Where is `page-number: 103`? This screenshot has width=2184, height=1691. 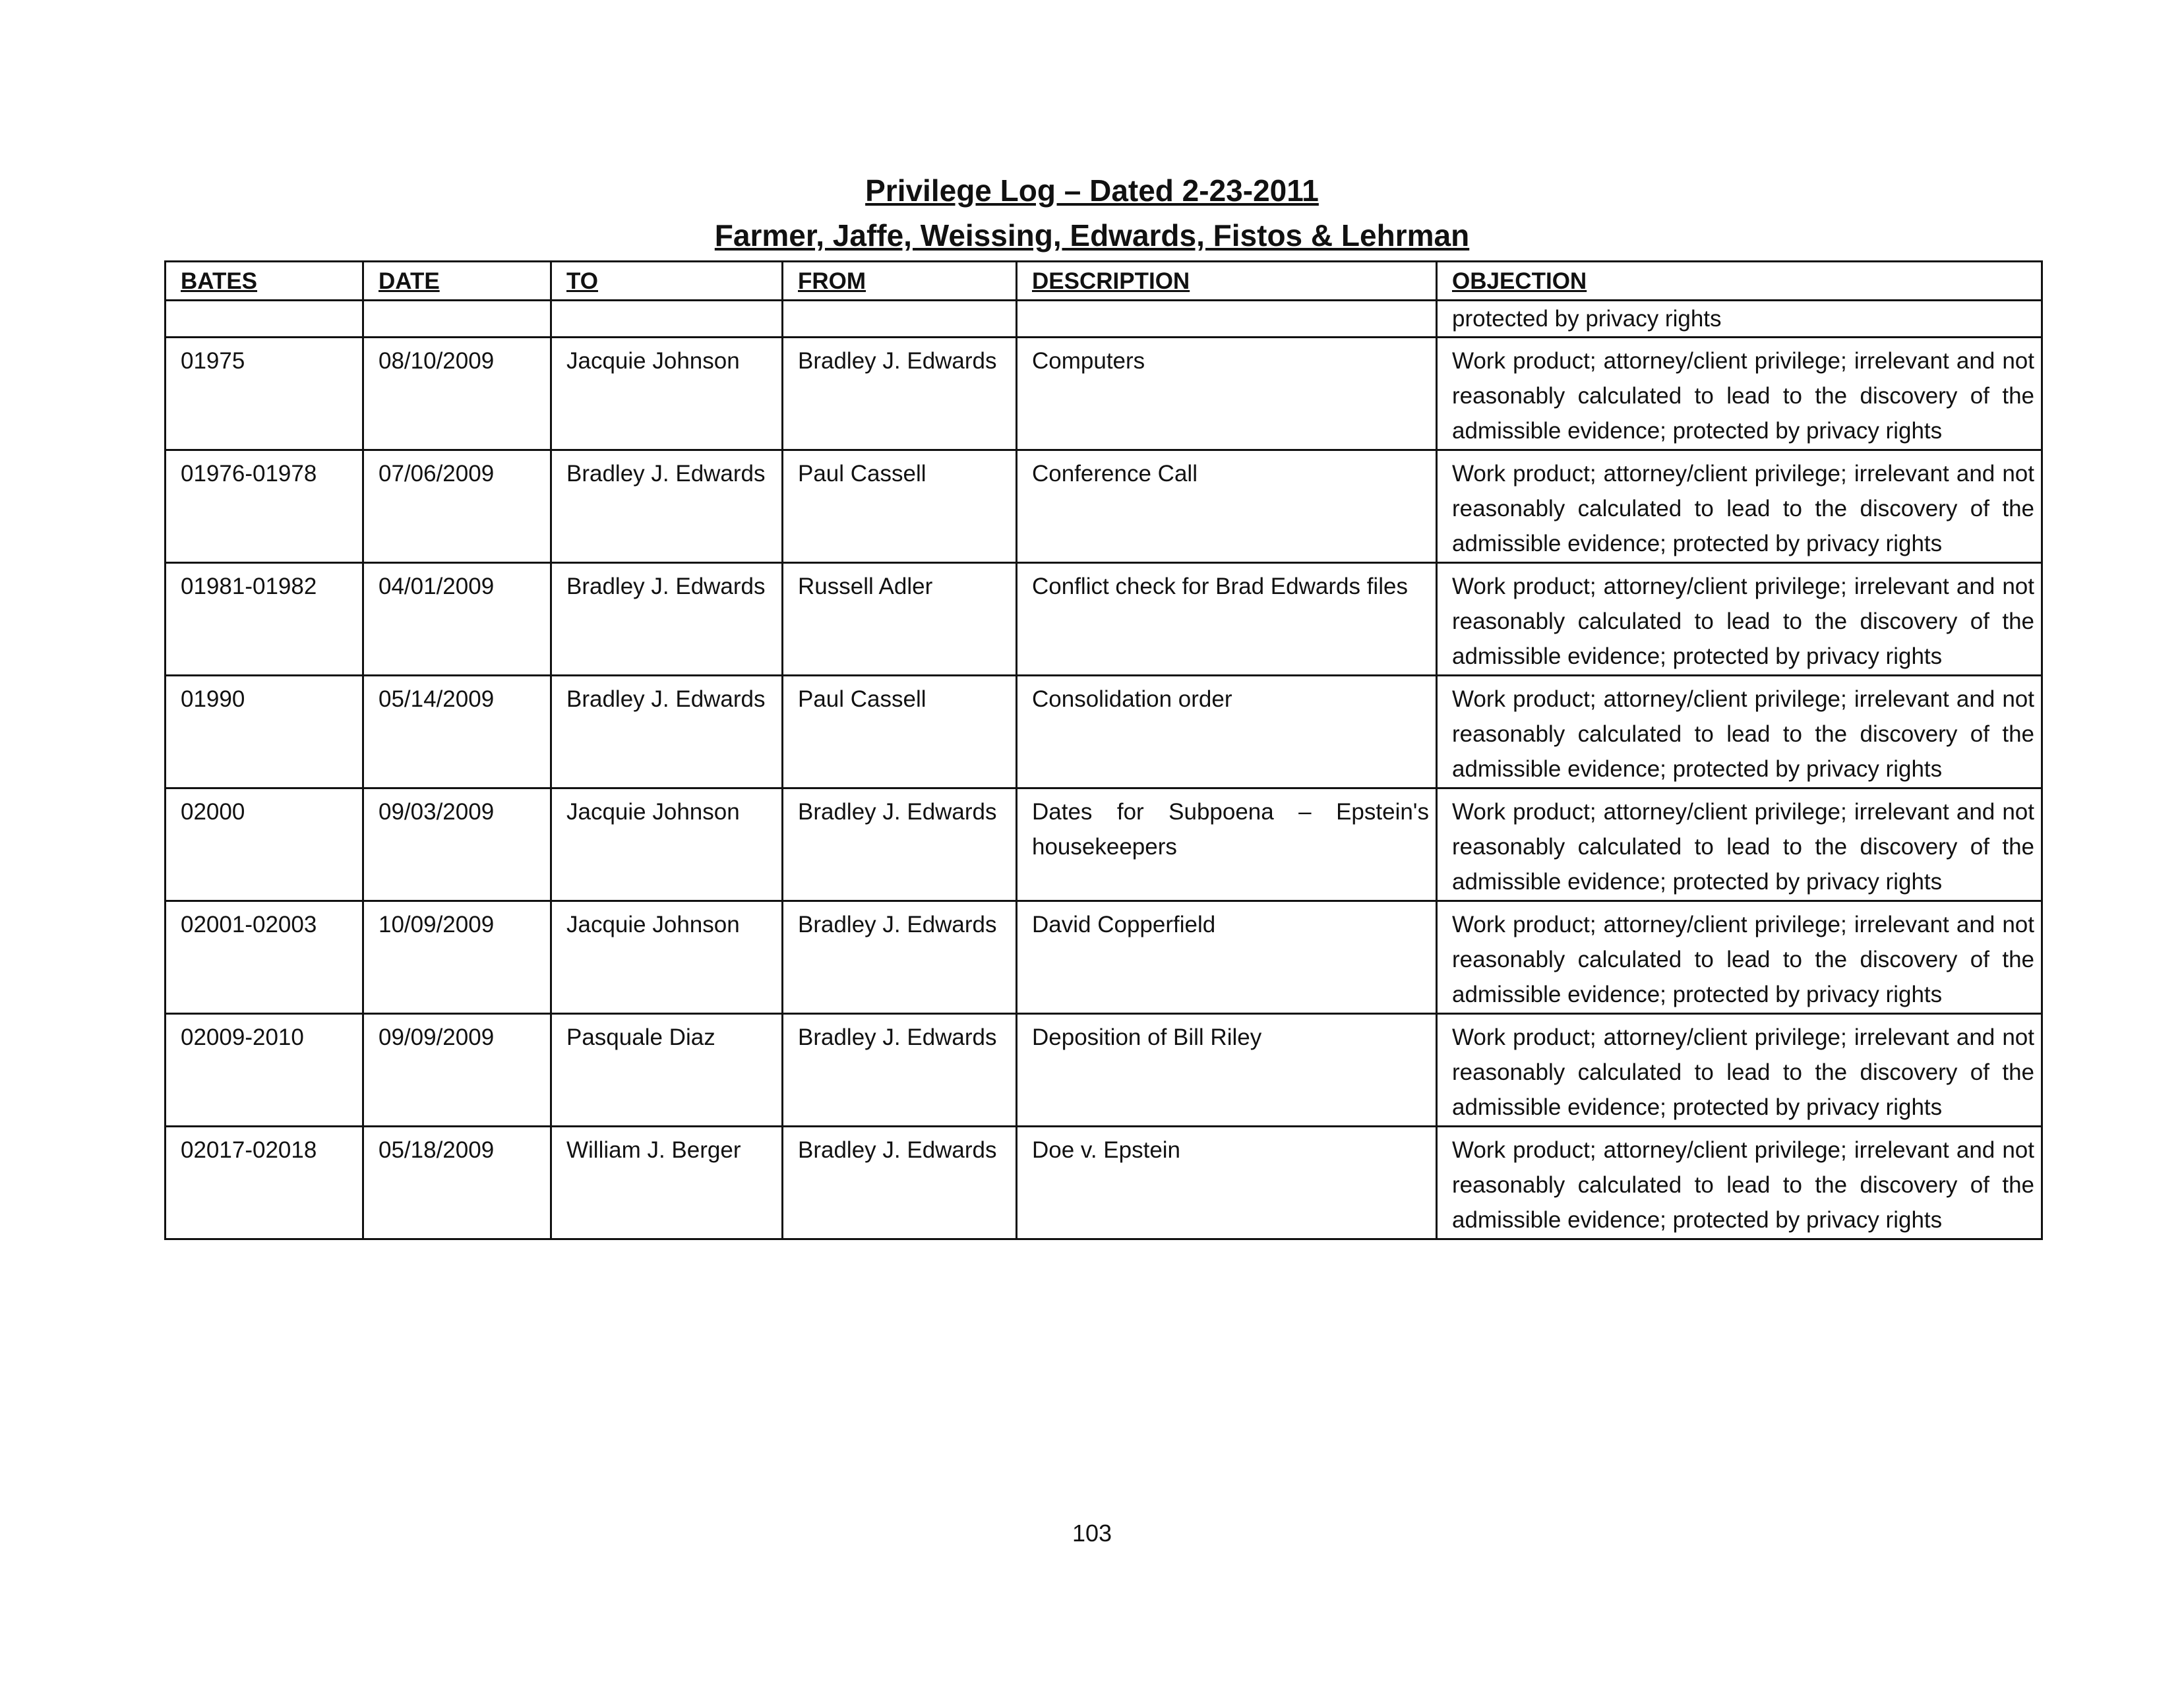
page-number: 103 is located at coordinates (1092, 1533).